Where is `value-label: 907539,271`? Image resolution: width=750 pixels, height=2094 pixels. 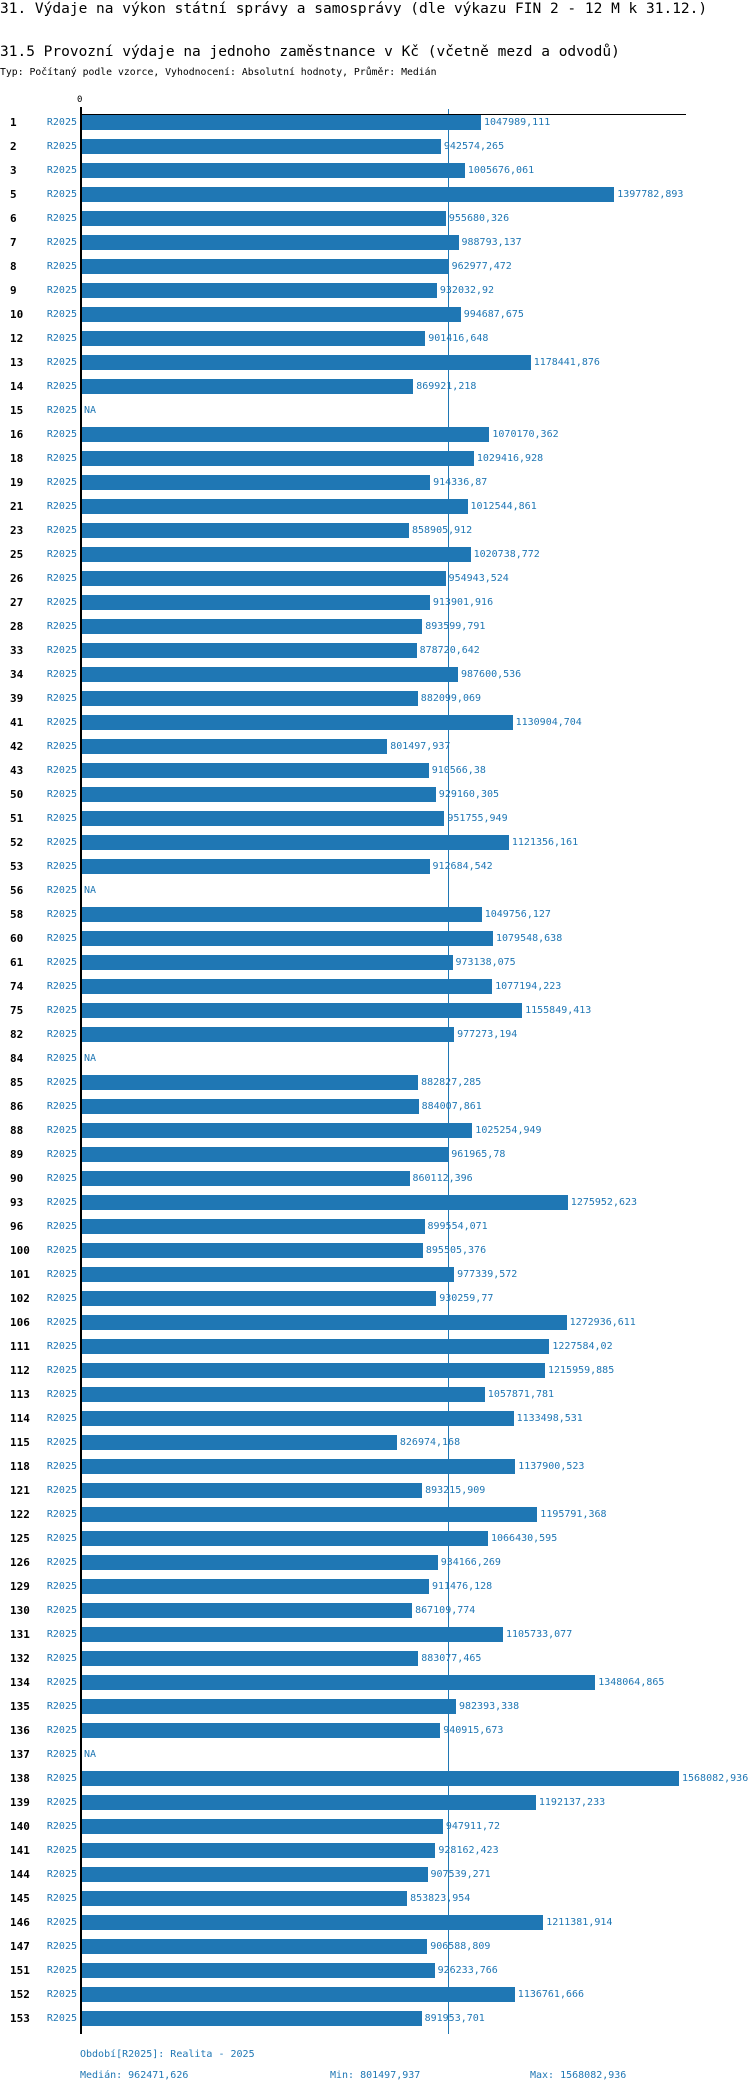 value-label: 907539,271 is located at coordinates (460, 1874).